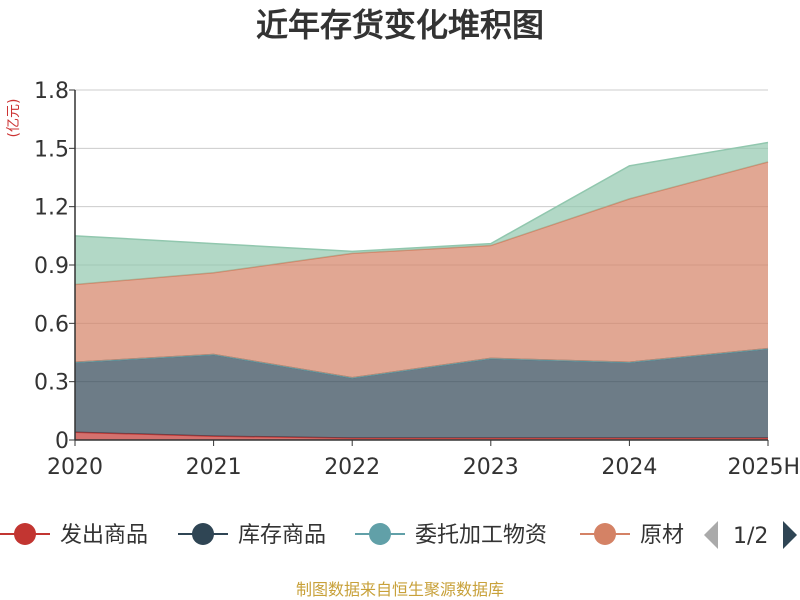 This screenshot has height=600, width=800. Describe the element at coordinates (481, 535) in the screenshot. I see `legend-label: 委托加工物资` at that location.